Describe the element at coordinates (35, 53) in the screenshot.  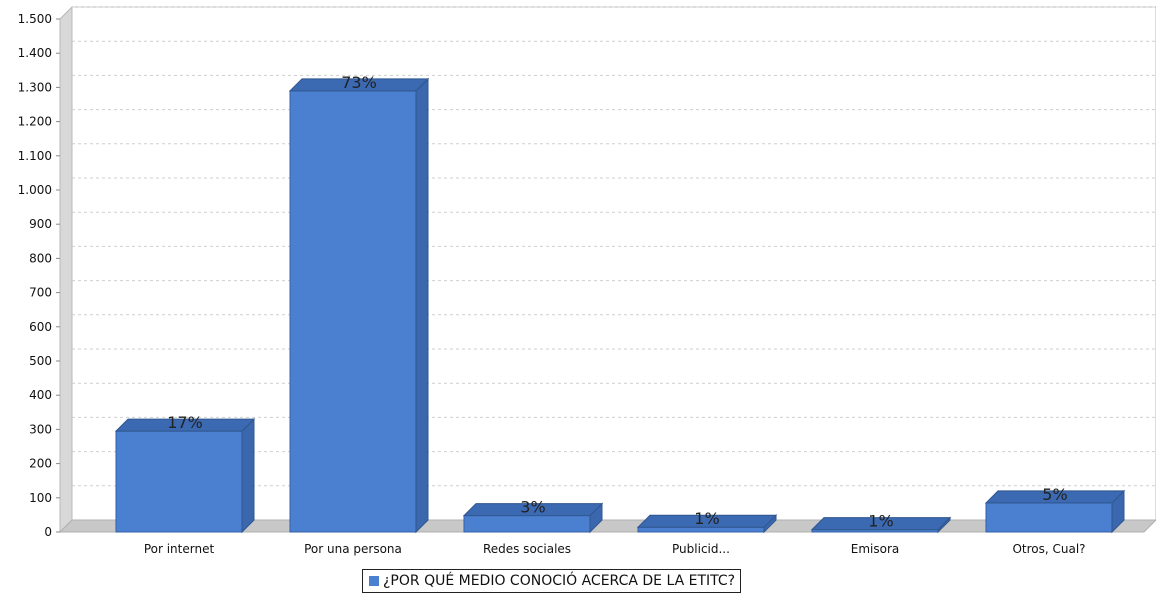
I see `y-tick-label: 1.400` at that location.